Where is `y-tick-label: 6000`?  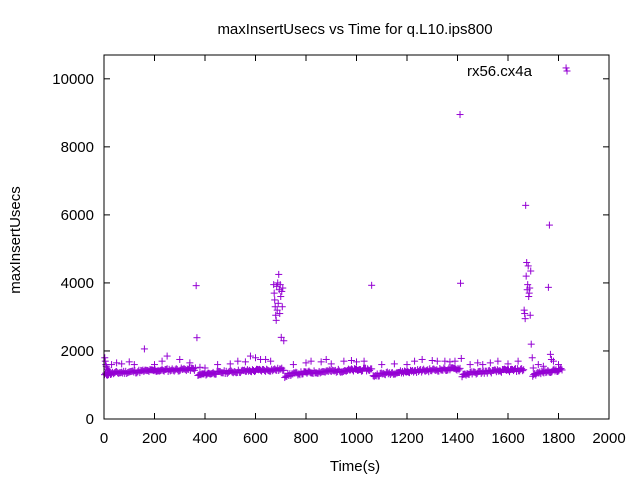 y-tick-label: 6000 is located at coordinates (77, 215).